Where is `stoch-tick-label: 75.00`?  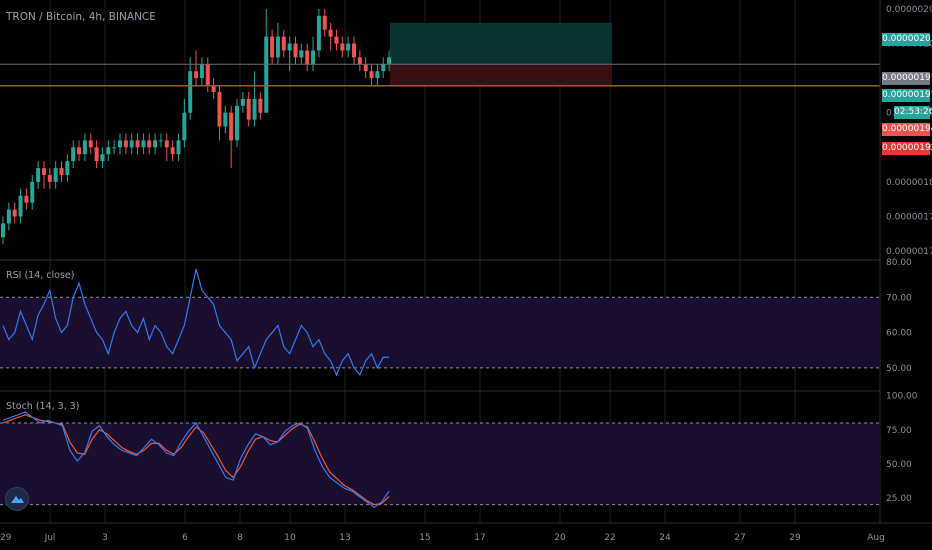
stoch-tick-label: 75.00 is located at coordinates (899, 431).